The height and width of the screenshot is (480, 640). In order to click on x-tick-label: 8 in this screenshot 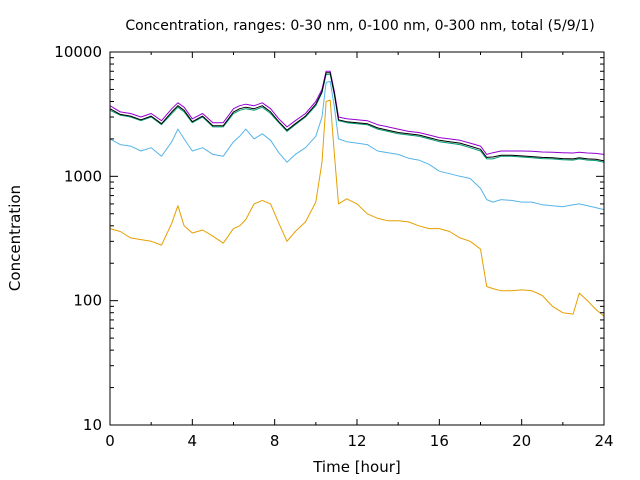, I will do `click(275, 441)`.